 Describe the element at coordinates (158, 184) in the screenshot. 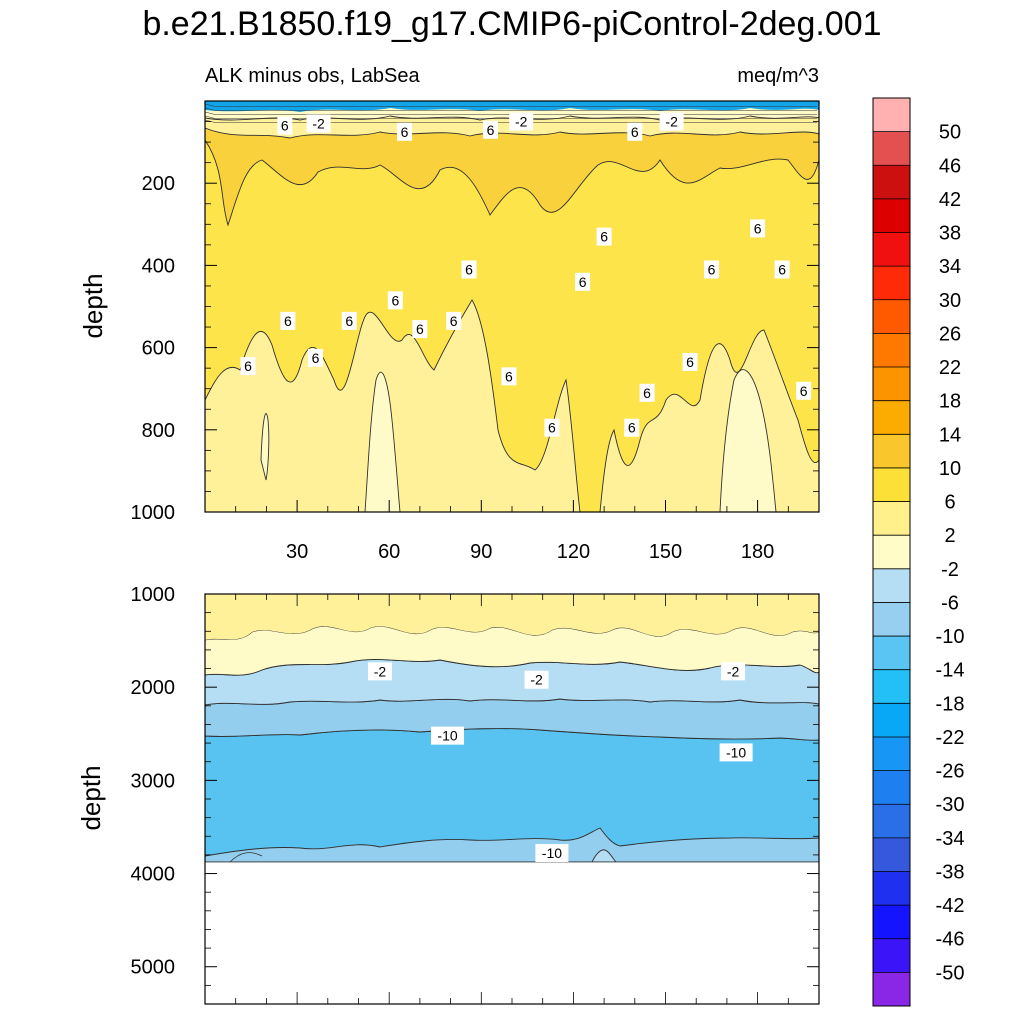

I see `top-ytick-label: 200` at that location.